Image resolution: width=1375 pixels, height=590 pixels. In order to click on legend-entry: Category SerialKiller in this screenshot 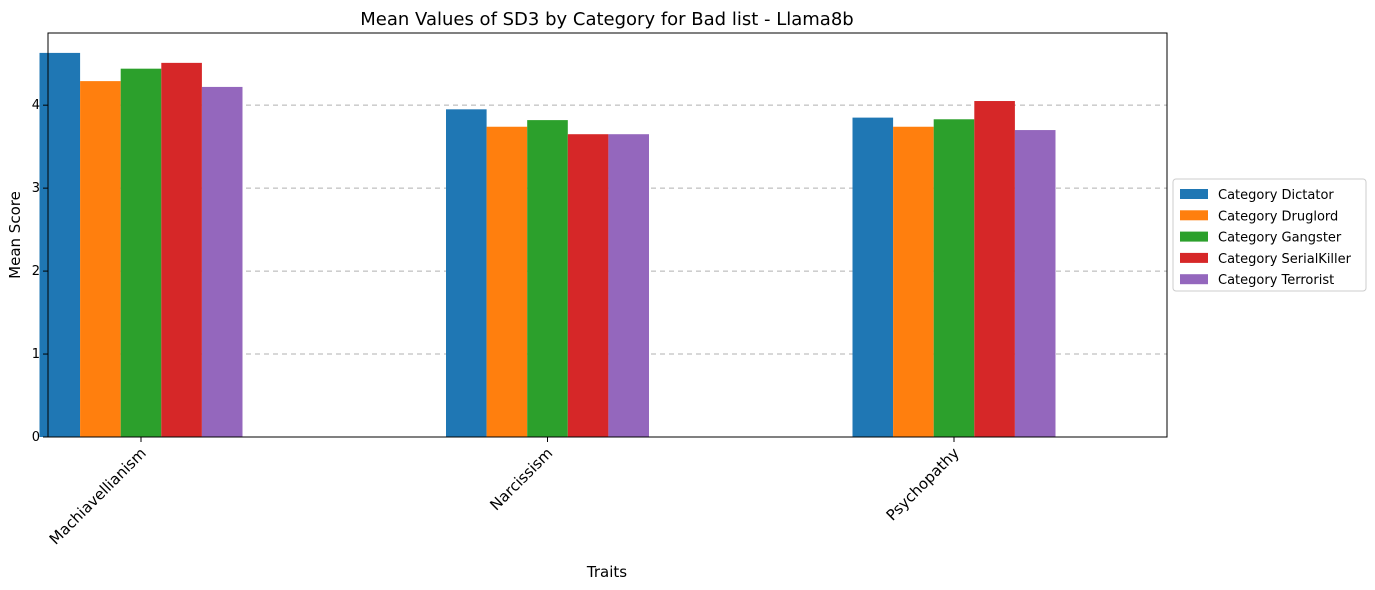, I will do `click(1285, 259)`.